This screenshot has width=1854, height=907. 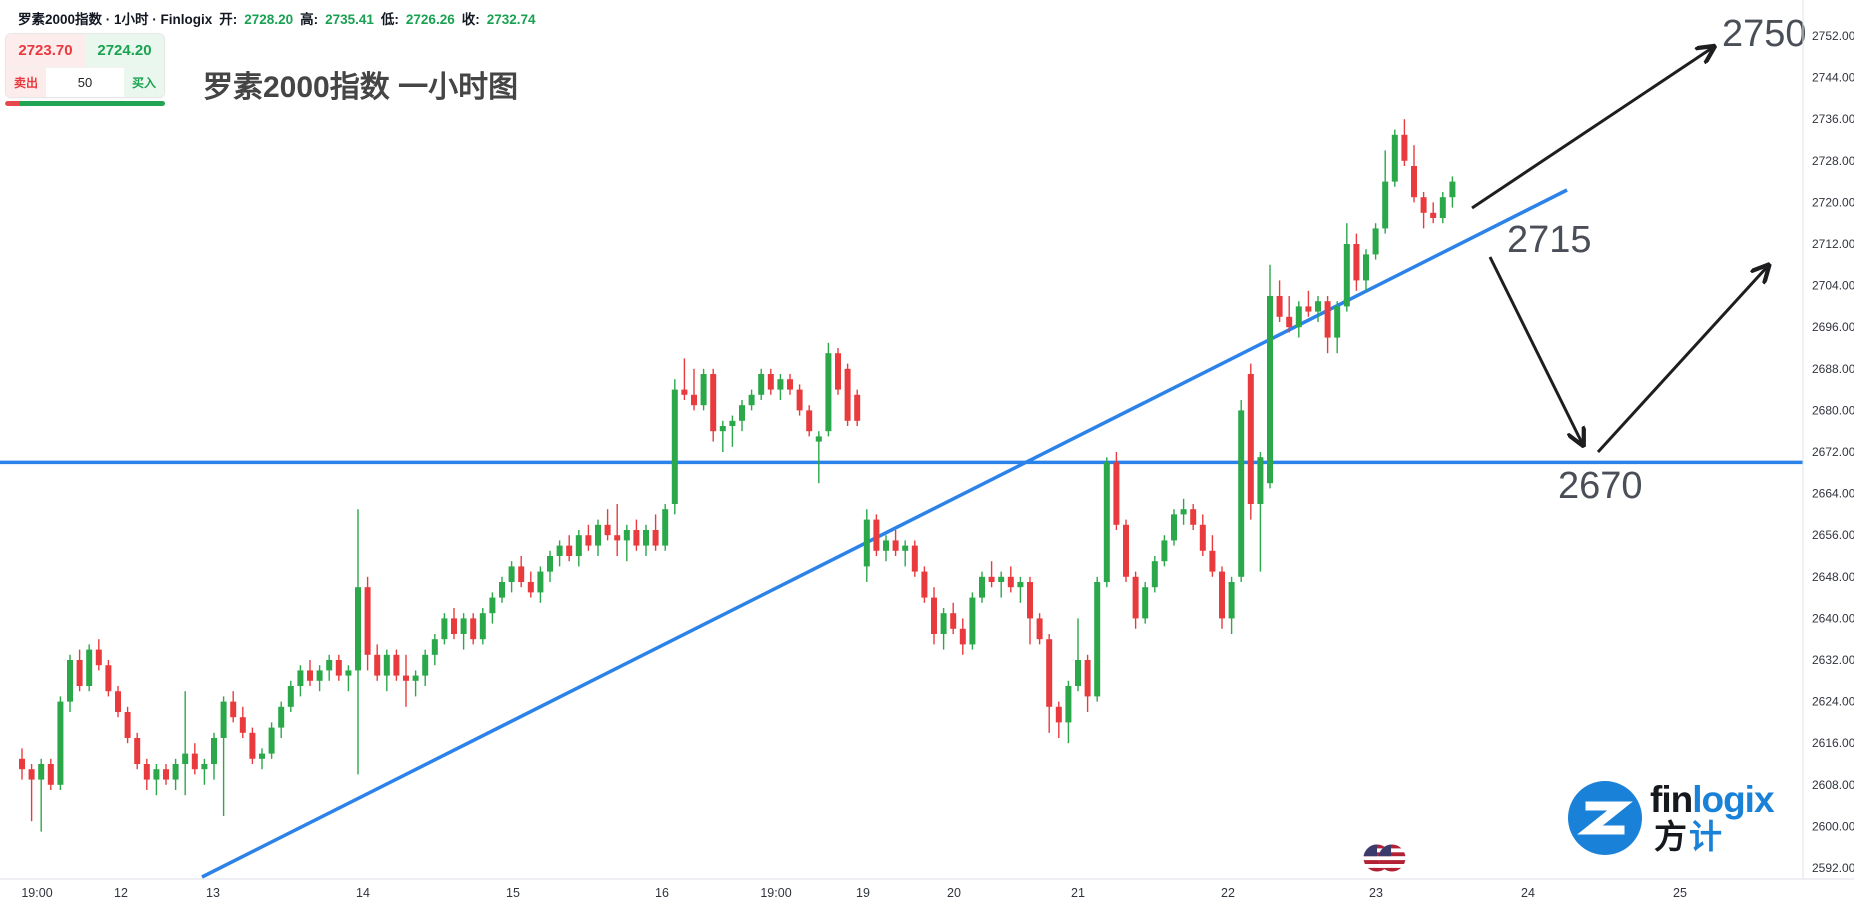 What do you see at coordinates (1833, 78) in the screenshot?
I see `price-axis-label: 2744.00` at bounding box center [1833, 78].